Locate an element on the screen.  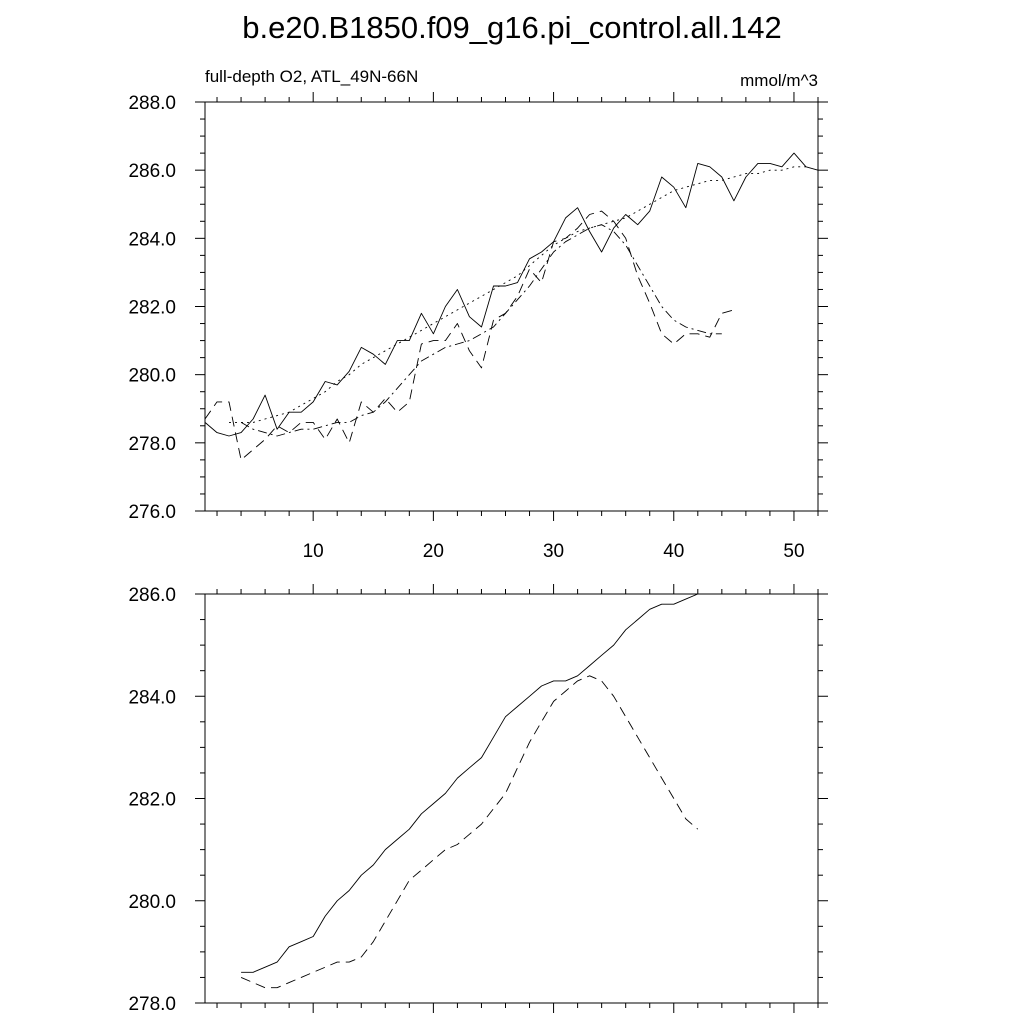
y-tick-label: 276.0 is located at coordinates (152, 512).